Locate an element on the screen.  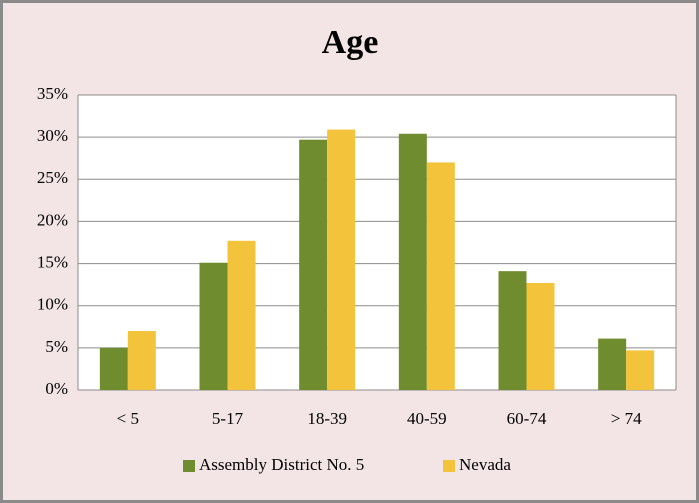
x-tick-label: < 5 is located at coordinates (128, 418).